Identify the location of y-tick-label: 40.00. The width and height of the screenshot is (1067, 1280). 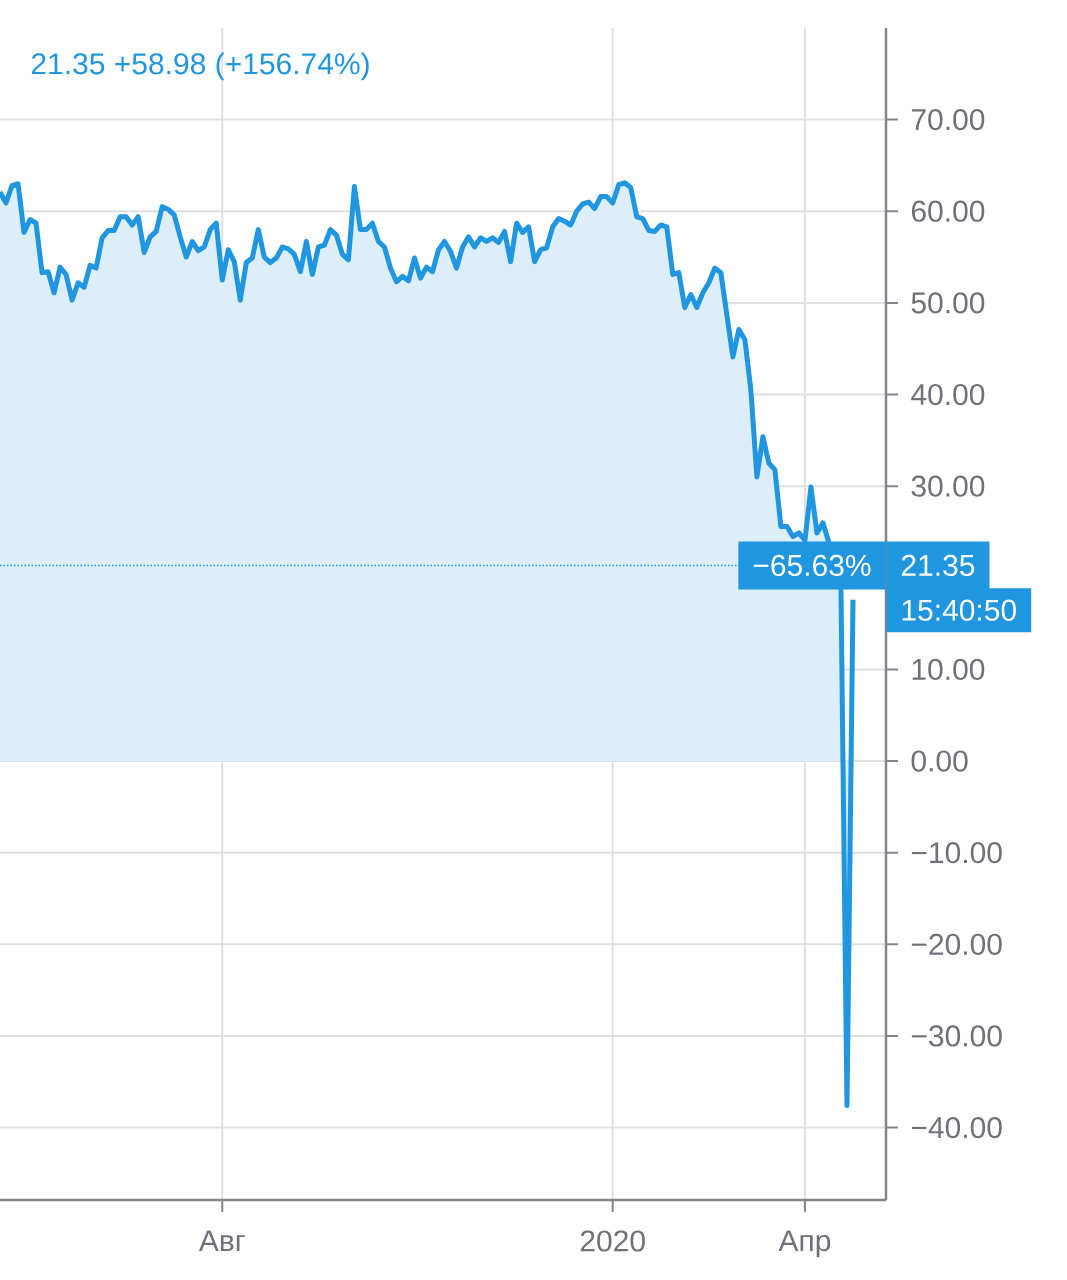
(948, 394).